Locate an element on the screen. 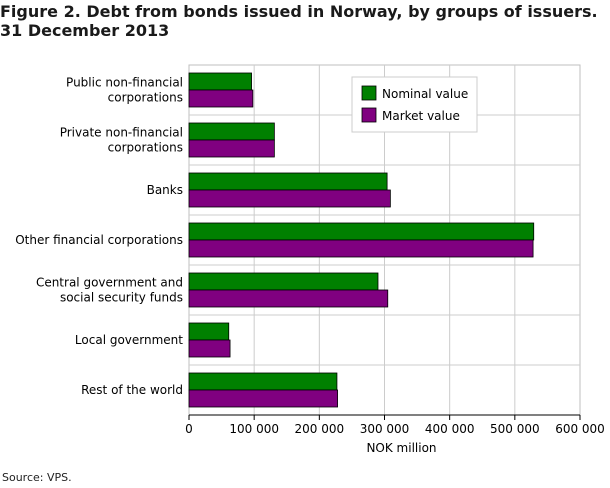 This screenshot has width=610, height=488. x-axis-title: NOK million is located at coordinates (401, 448).